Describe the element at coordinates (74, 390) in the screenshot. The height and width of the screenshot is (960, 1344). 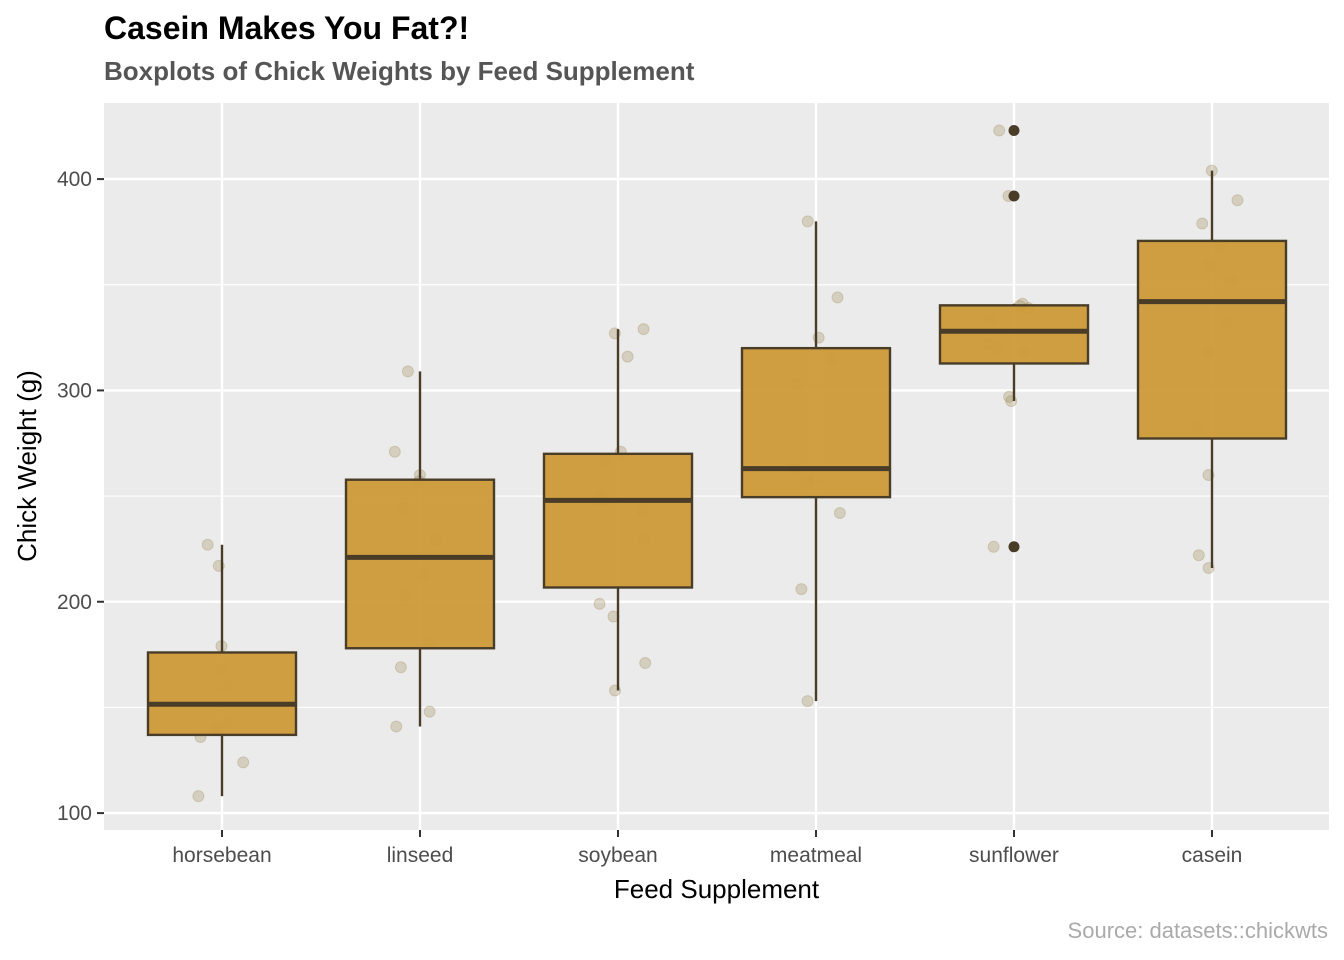
I see `y-tick-label: 300` at that location.